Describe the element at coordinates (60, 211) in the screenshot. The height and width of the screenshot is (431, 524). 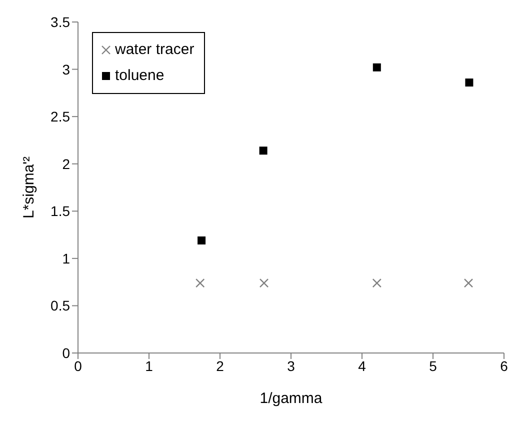
I see `y-tick-label: 1.5` at that location.